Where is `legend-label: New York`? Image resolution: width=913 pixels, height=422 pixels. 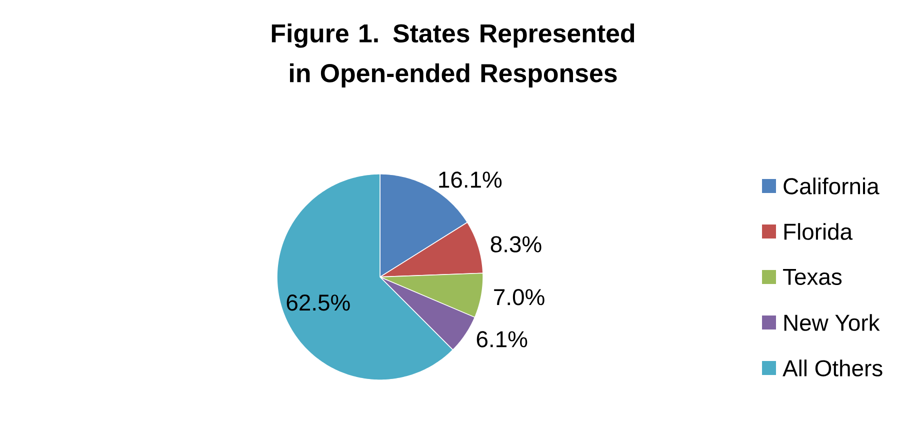
legend-label: New York is located at coordinates (832, 322).